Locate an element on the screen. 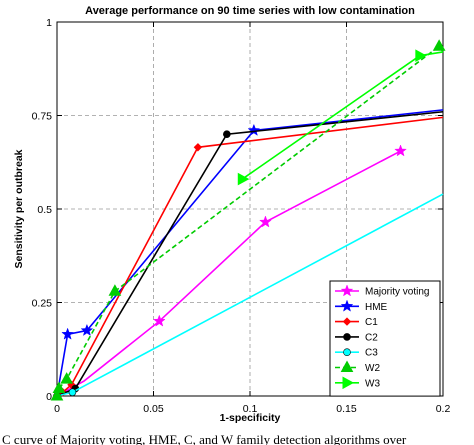  legend-label: HME is located at coordinates (376, 307).